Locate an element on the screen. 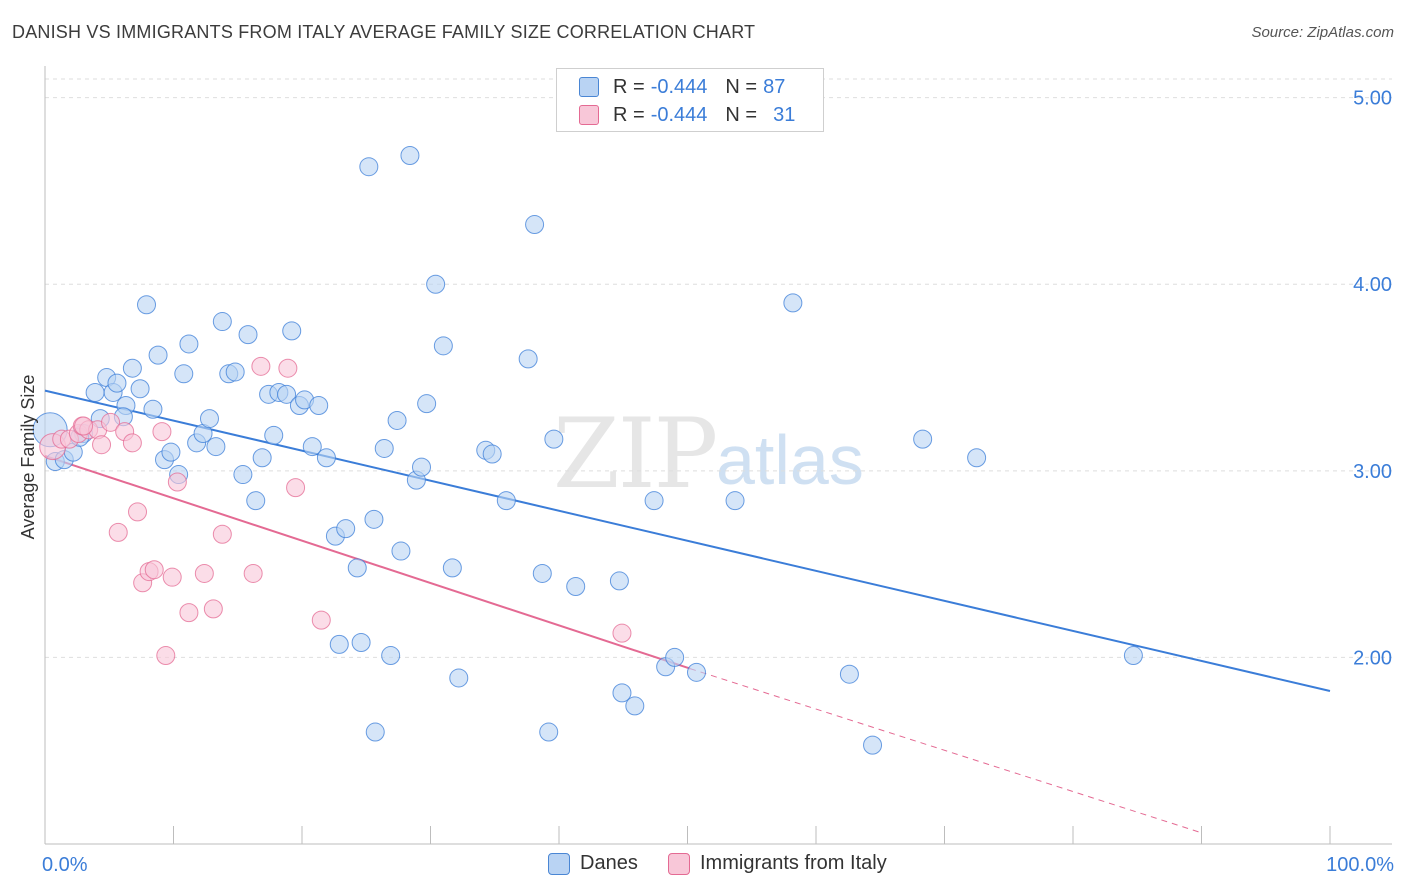 This screenshot has height=892, width=1406. bottom-legend-swatch-italy is located at coordinates (679, 863).